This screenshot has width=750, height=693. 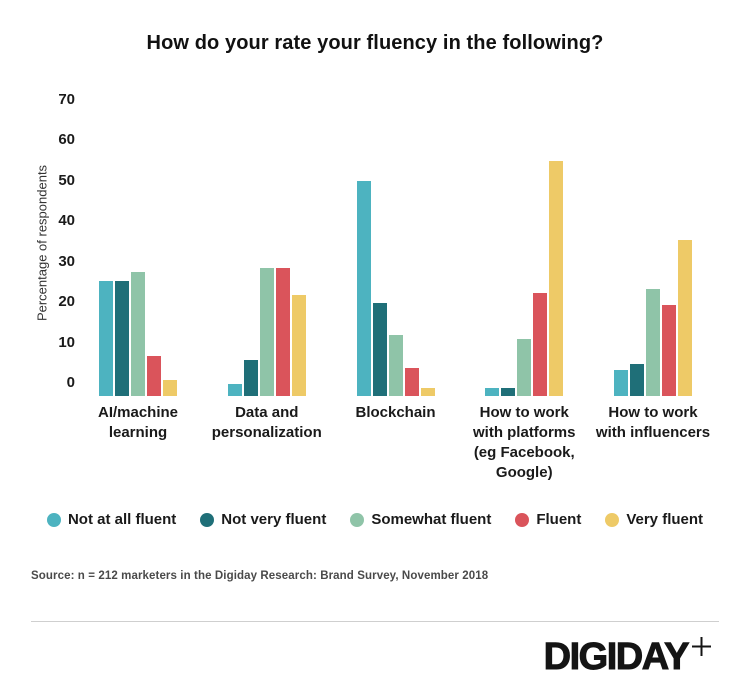 What do you see at coordinates (138, 422) in the screenshot?
I see `category-label: AI/machine learning` at bounding box center [138, 422].